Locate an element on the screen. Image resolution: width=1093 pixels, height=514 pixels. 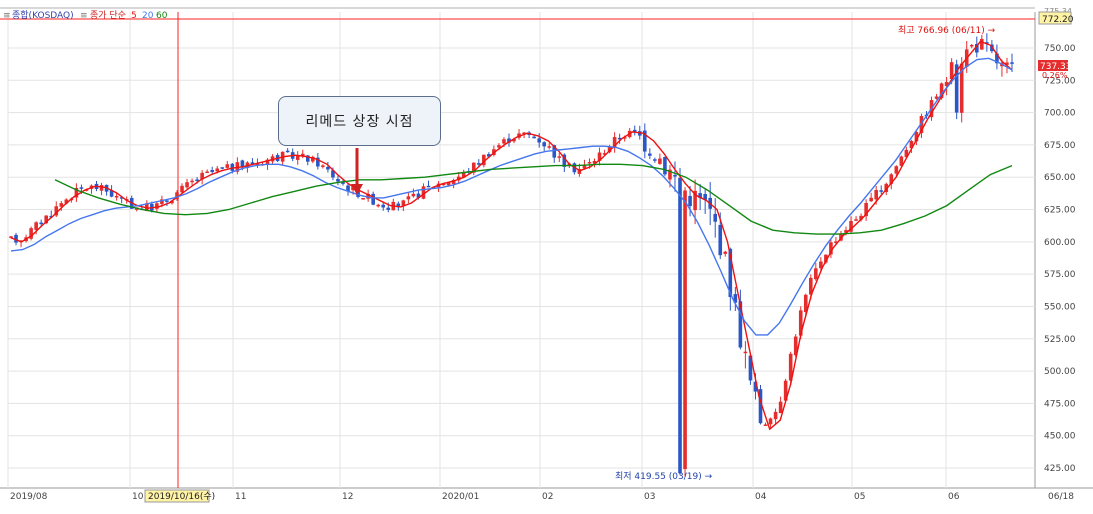
x-tick-label: 12 is located at coordinates (347, 497).